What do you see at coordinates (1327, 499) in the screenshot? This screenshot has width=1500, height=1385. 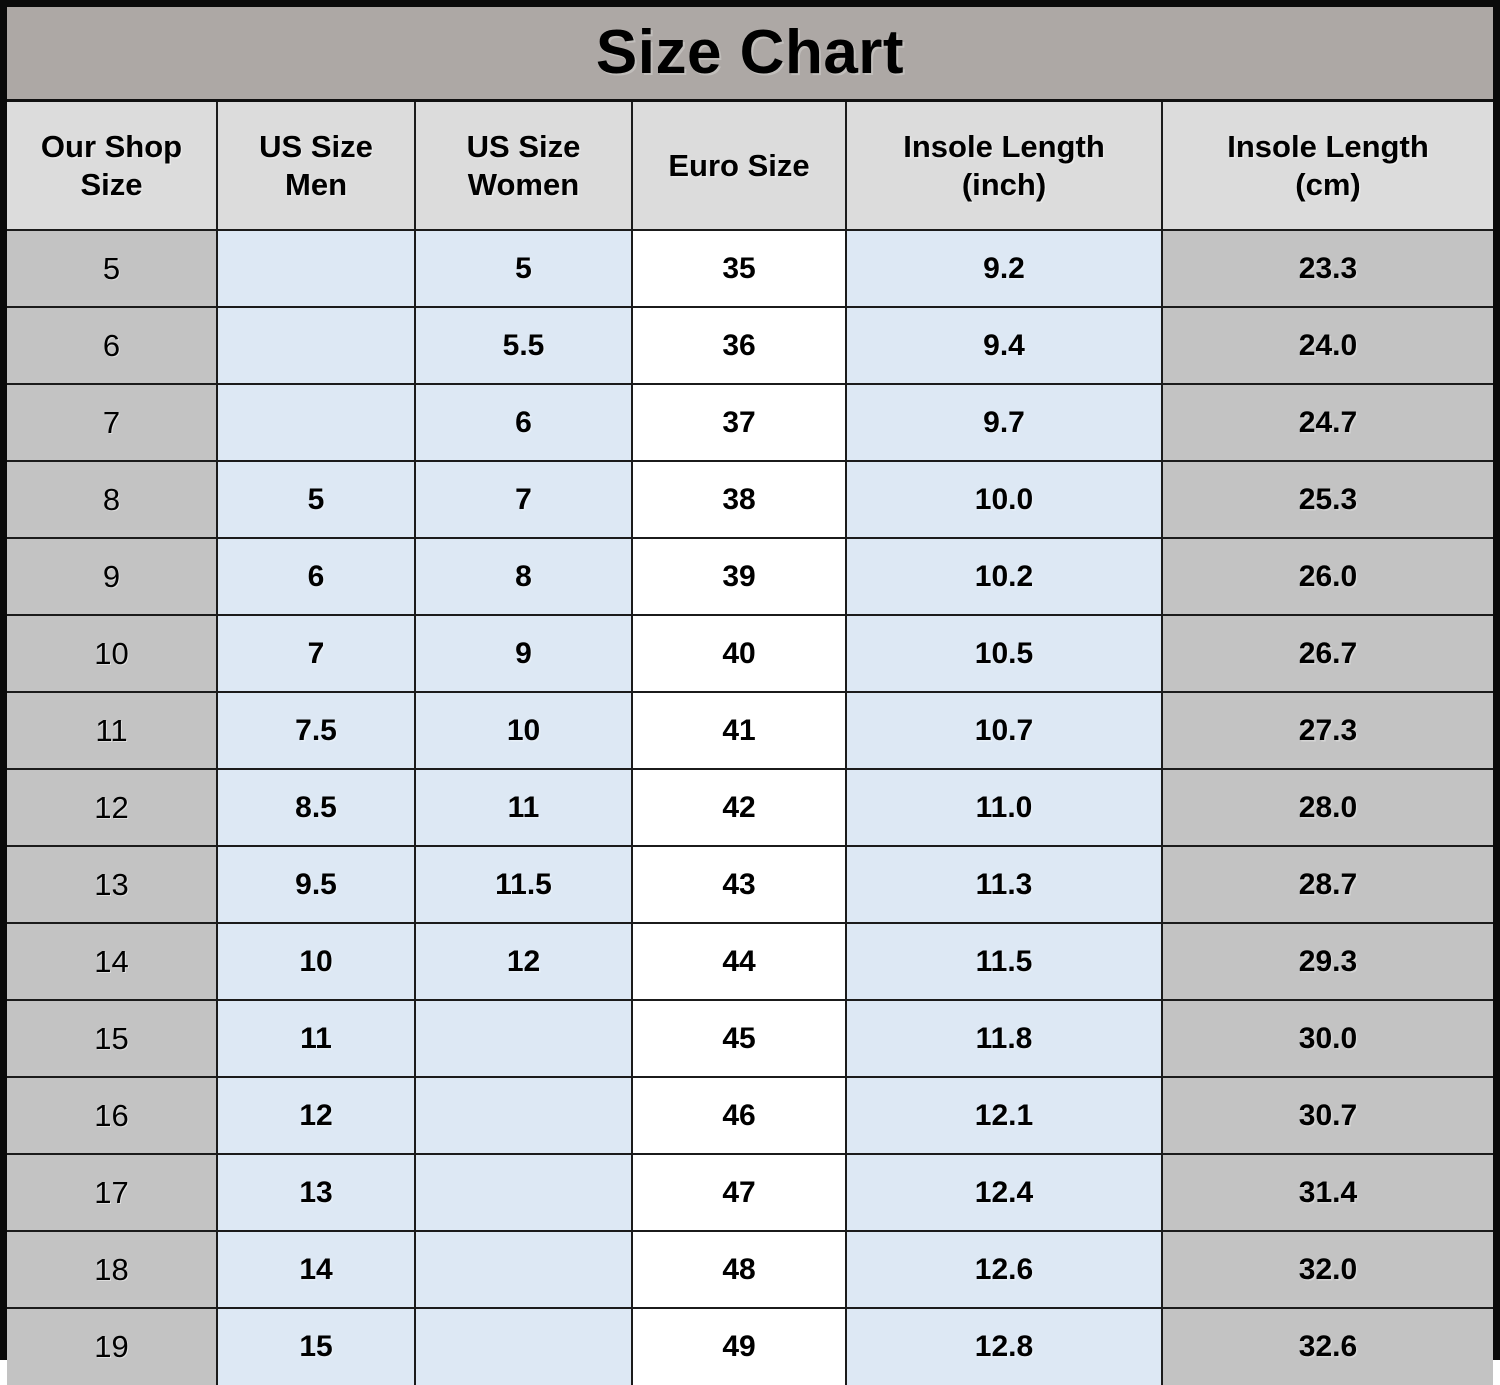 I see `cell-r3-c5: 25.3` at bounding box center [1327, 499].